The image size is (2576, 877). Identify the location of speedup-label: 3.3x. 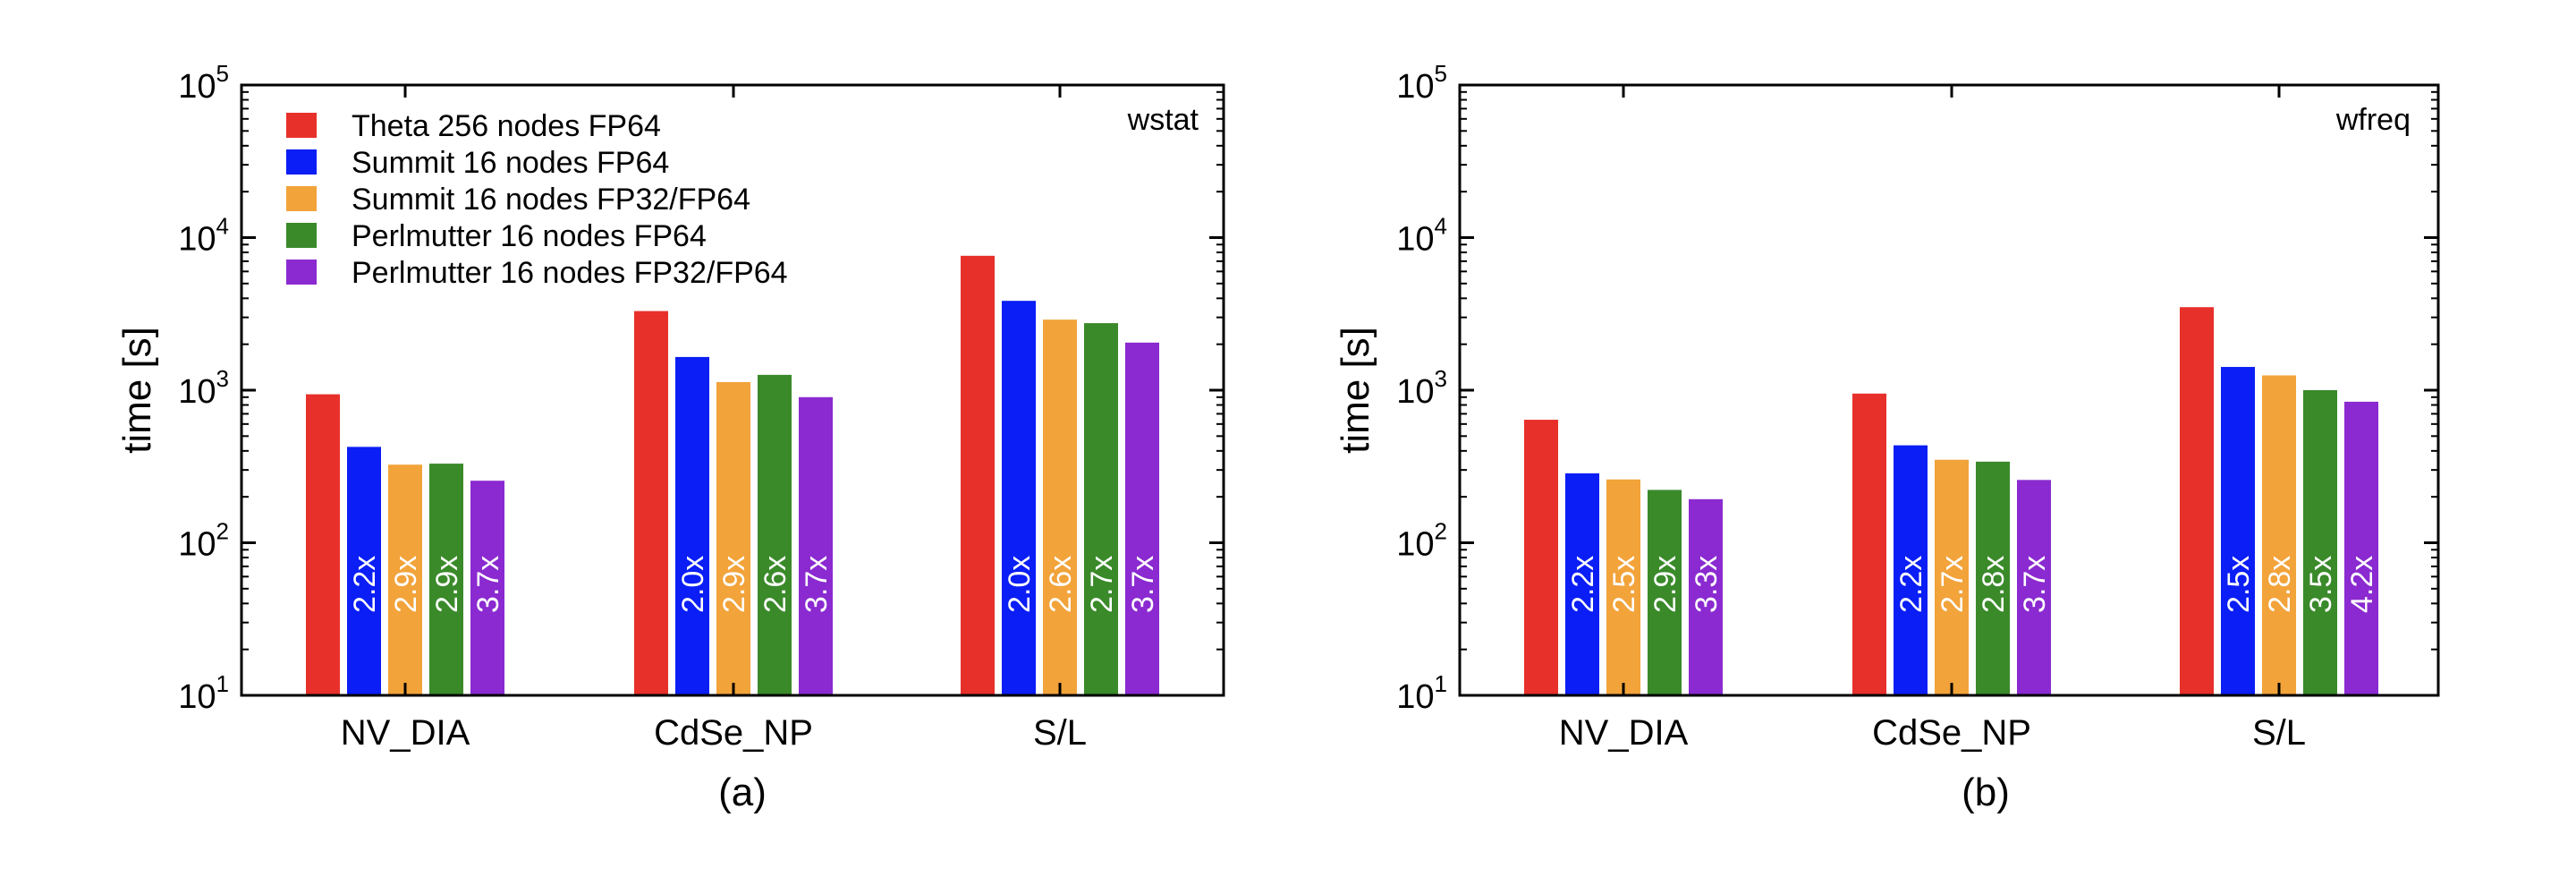
(1707, 584).